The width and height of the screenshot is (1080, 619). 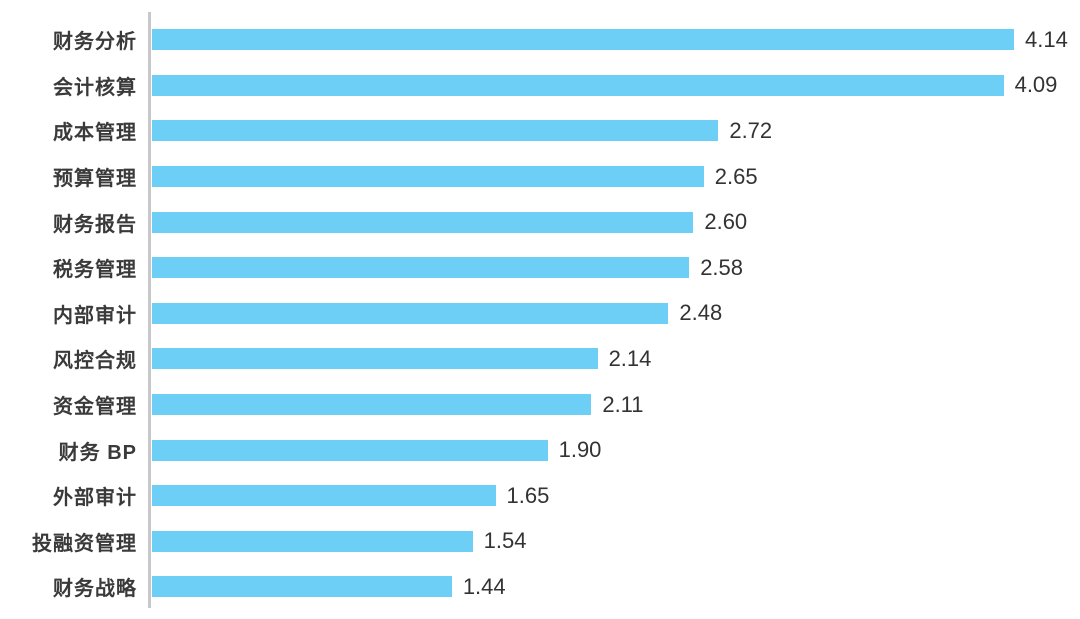 I want to click on category-label: 财务分析, so click(x=95, y=42).